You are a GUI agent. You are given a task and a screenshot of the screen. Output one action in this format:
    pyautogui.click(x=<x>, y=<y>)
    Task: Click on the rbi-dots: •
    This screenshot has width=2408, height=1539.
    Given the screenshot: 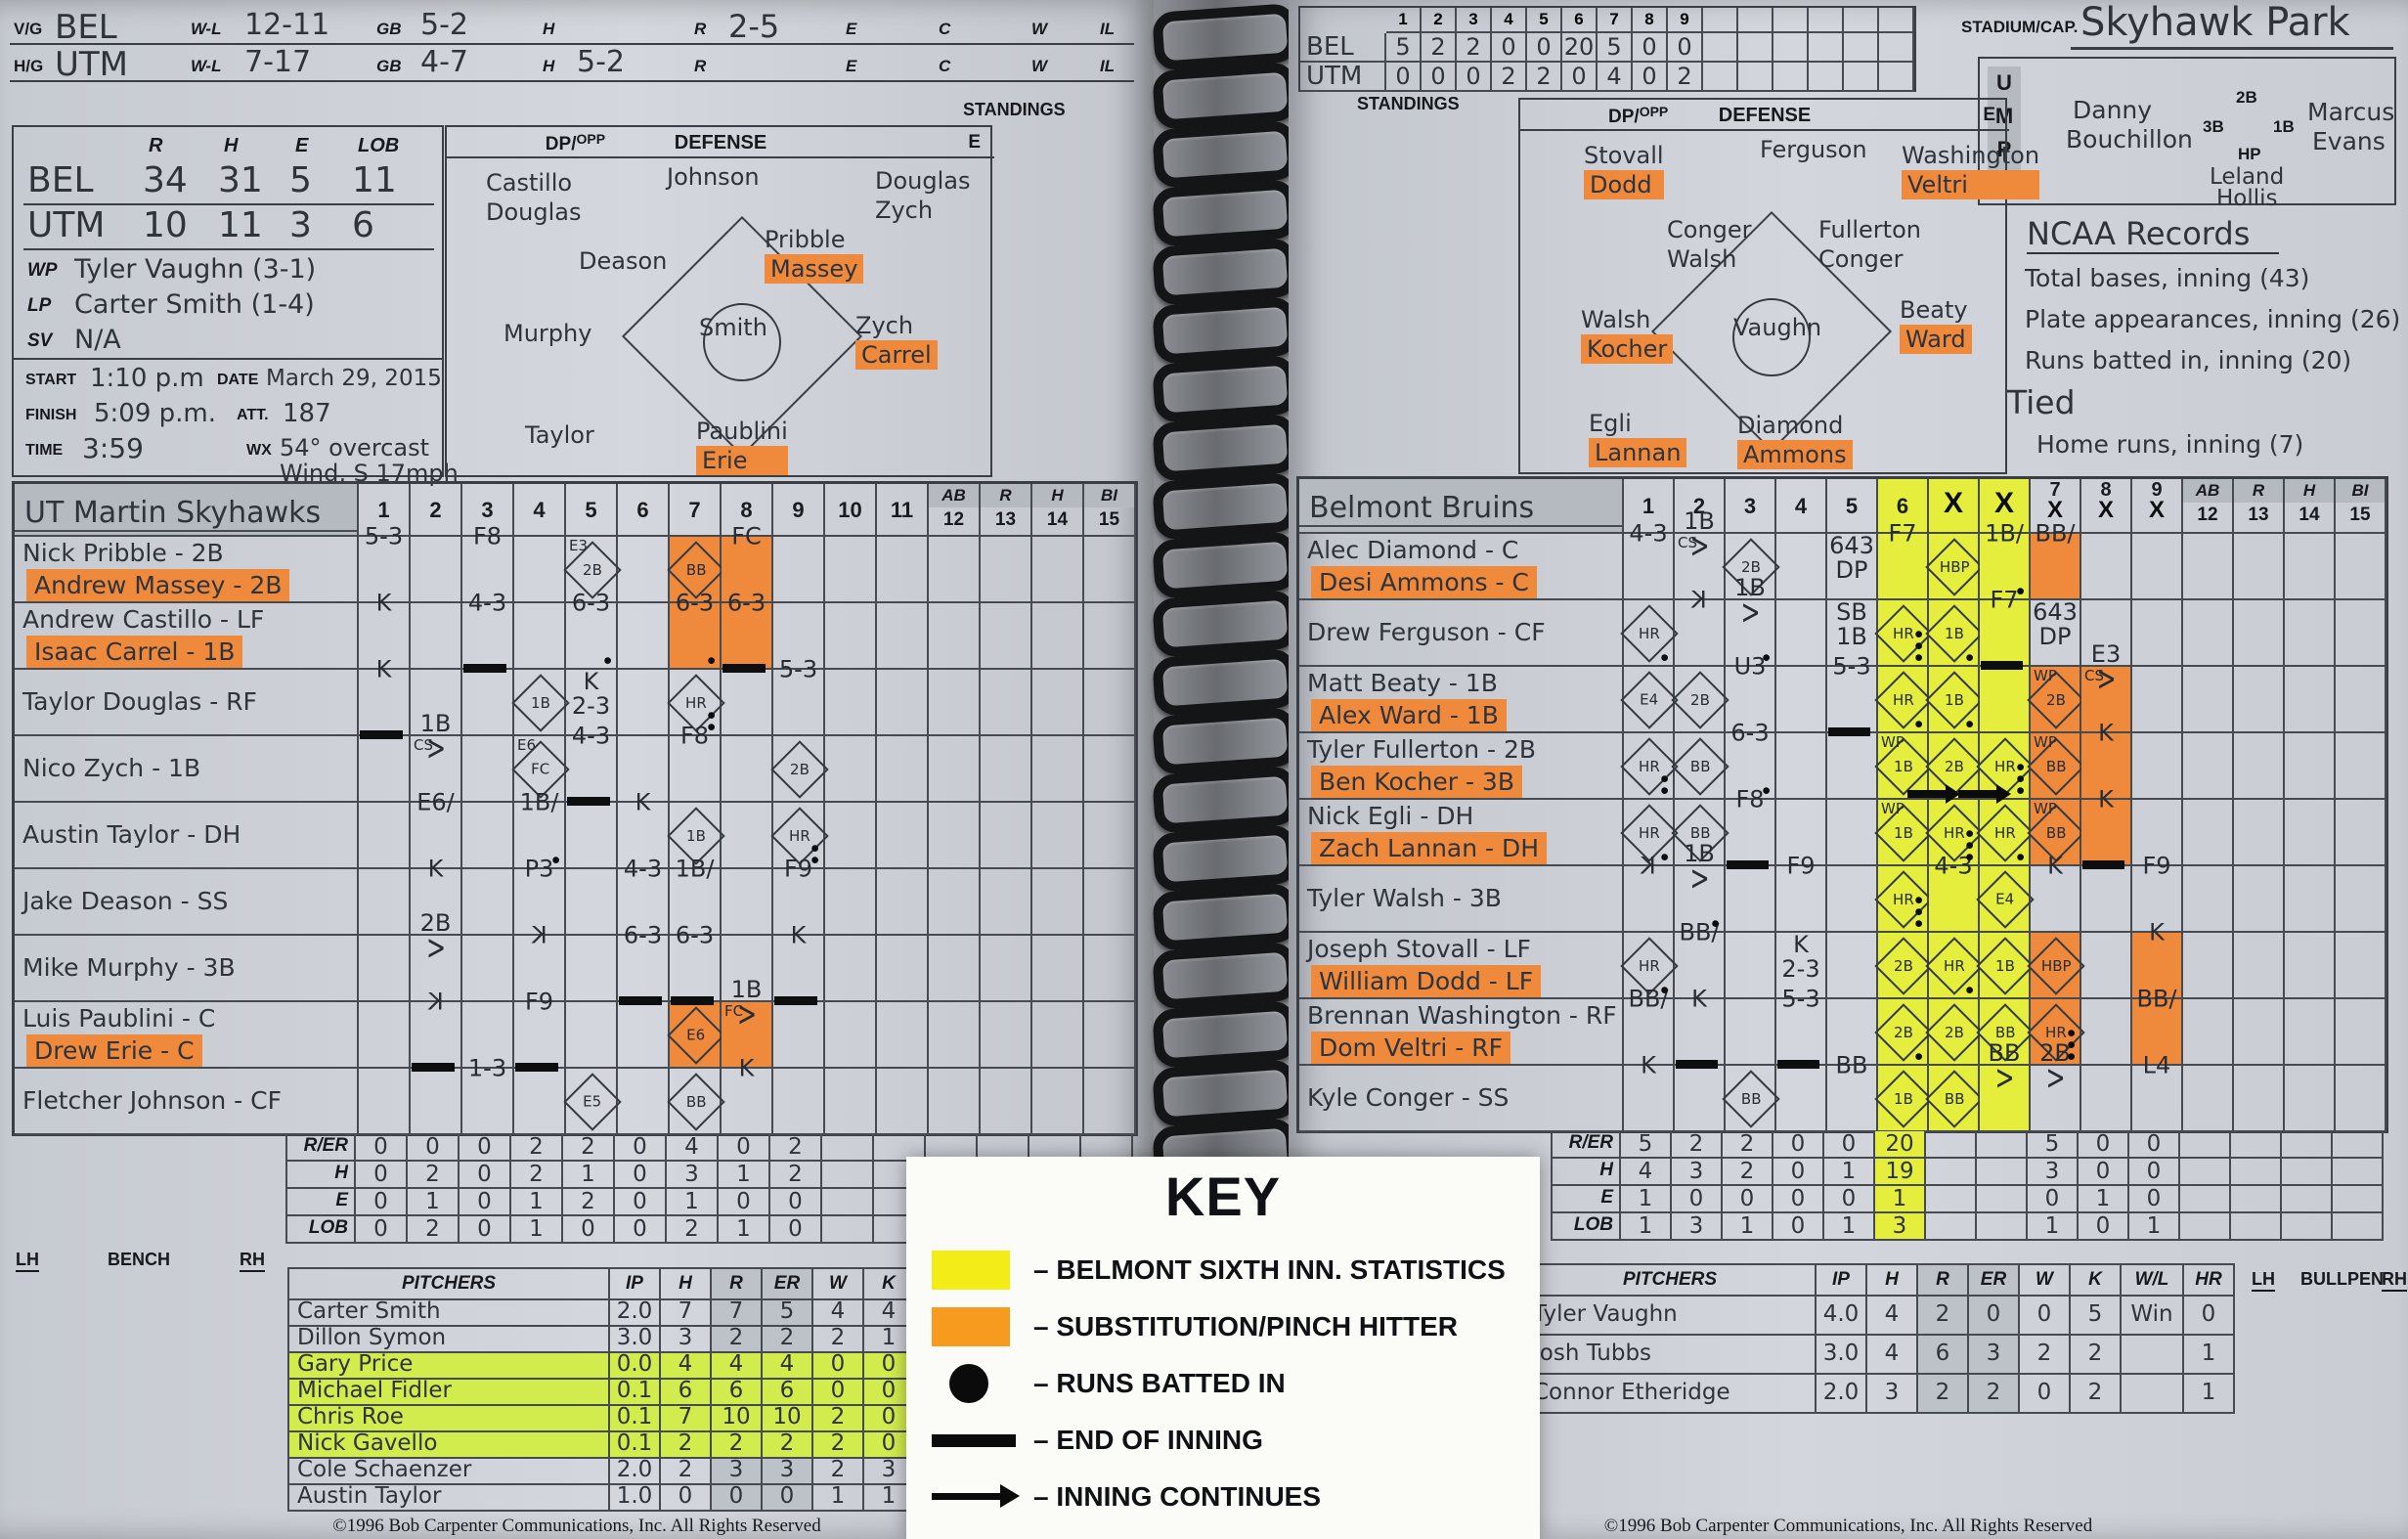 What is the action you would take?
    pyautogui.click(x=1766, y=791)
    